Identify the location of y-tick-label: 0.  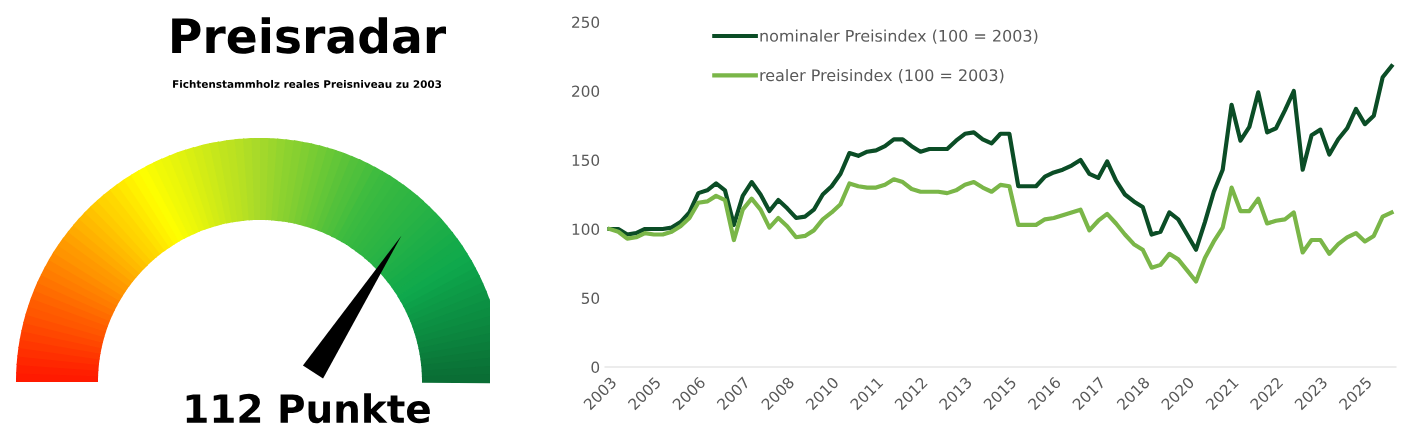
(595, 367).